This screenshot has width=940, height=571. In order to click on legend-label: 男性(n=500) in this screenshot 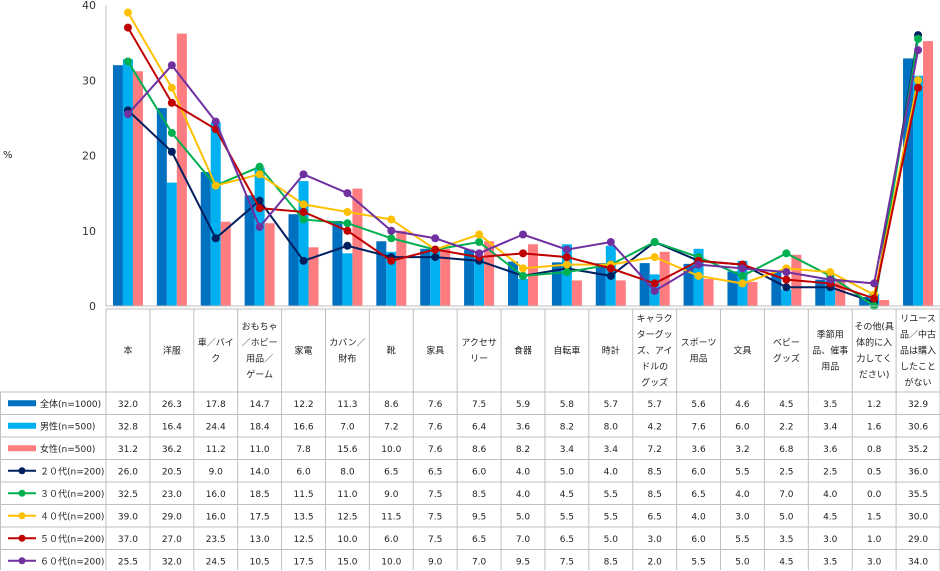, I will do `click(67, 426)`.